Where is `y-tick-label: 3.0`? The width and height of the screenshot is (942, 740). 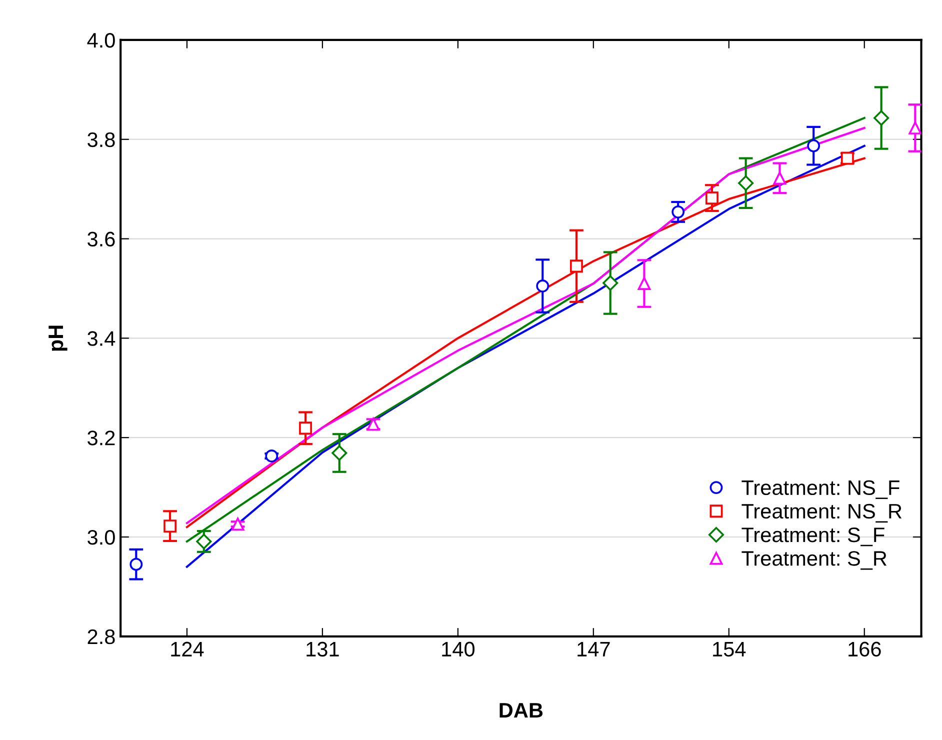 y-tick-label: 3.0 is located at coordinates (101, 537).